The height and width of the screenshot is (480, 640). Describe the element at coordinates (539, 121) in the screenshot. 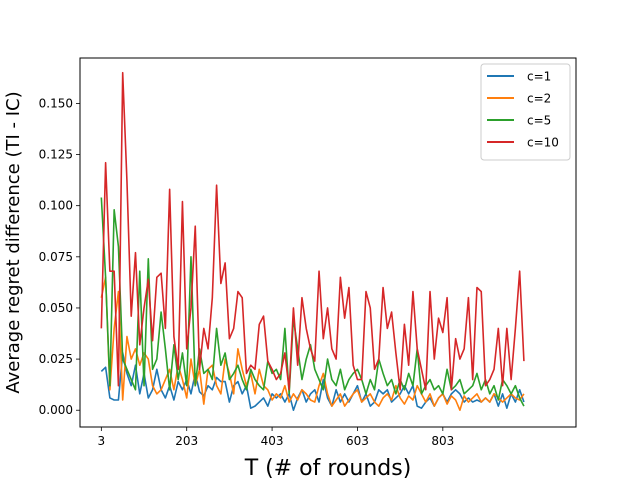

I see `legend-label: c=5` at that location.